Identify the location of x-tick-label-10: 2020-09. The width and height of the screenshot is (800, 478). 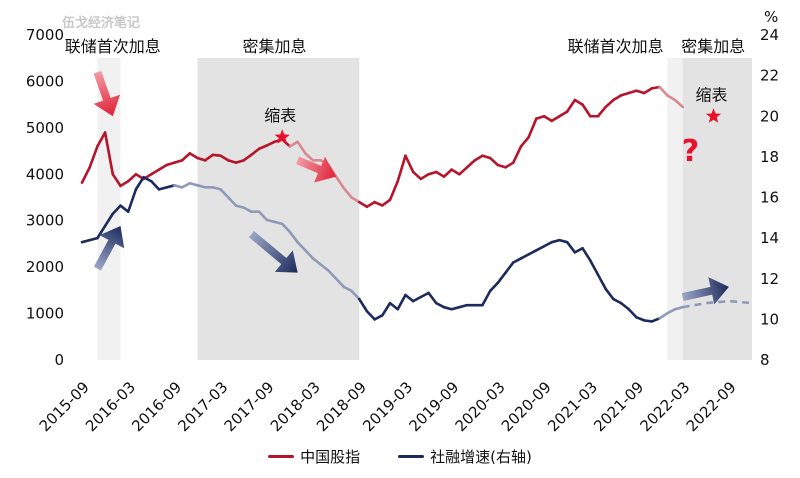
(526, 406).